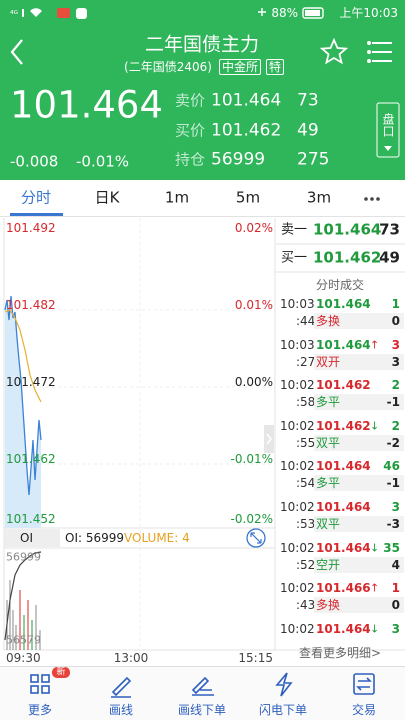 This screenshot has height=720, width=405. Describe the element at coordinates (23, 615) in the screenshot. I see `volume-bars` at that location.